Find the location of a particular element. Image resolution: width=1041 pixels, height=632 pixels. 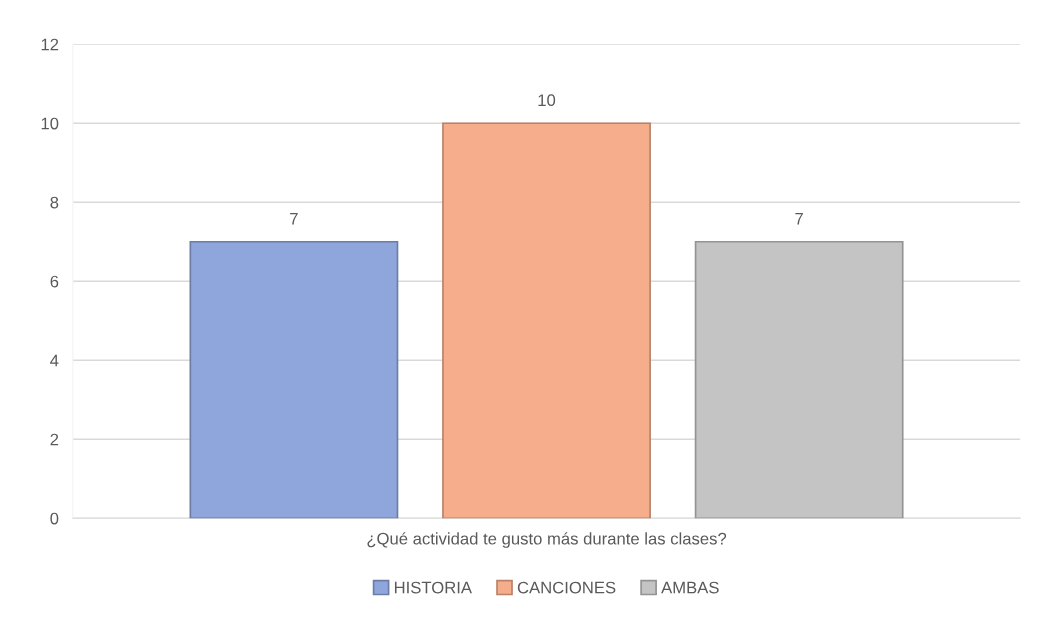

legend-label: CANCIONES is located at coordinates (566, 587).